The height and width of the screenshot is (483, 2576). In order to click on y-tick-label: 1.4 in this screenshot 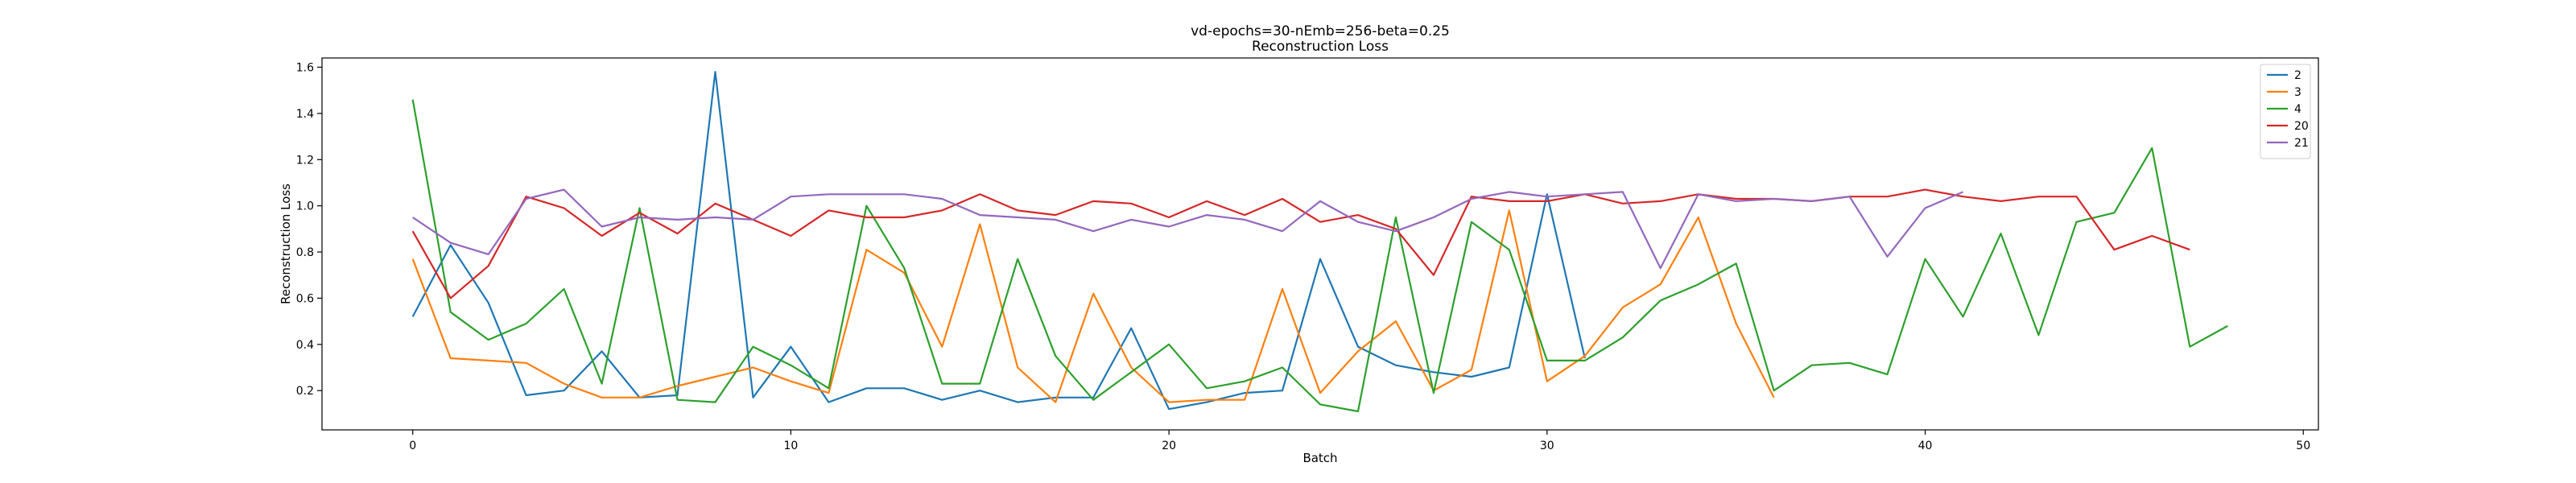, I will do `click(305, 114)`.